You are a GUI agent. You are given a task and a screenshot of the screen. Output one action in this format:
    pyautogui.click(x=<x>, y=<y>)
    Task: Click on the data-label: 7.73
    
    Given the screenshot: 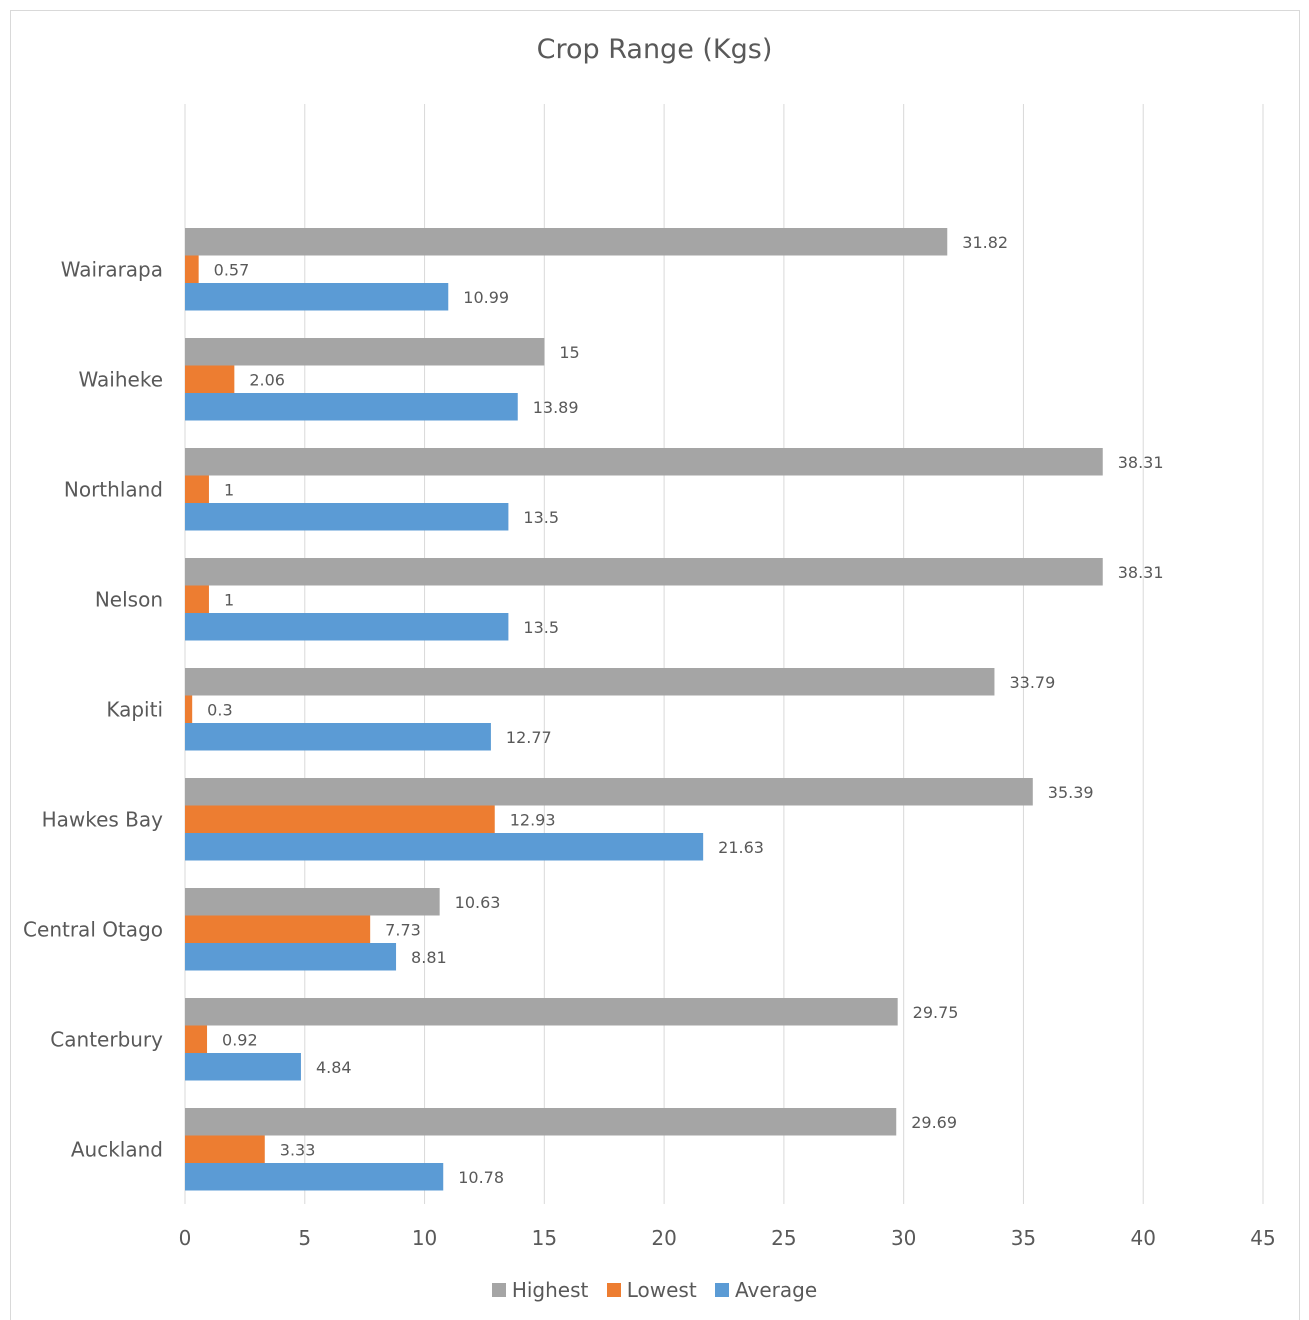 What is the action you would take?
    pyautogui.click(x=403, y=929)
    